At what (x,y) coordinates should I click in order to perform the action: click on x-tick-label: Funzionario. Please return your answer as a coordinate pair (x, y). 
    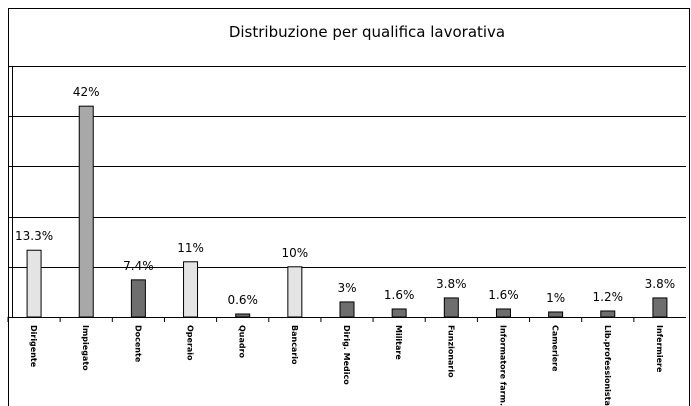
    Looking at the image, I should click on (450, 351).